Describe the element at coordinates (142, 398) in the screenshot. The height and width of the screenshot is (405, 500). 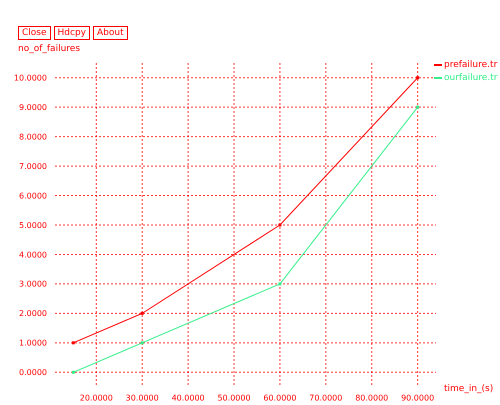
I see `x-tick-label: 30.0000` at that location.